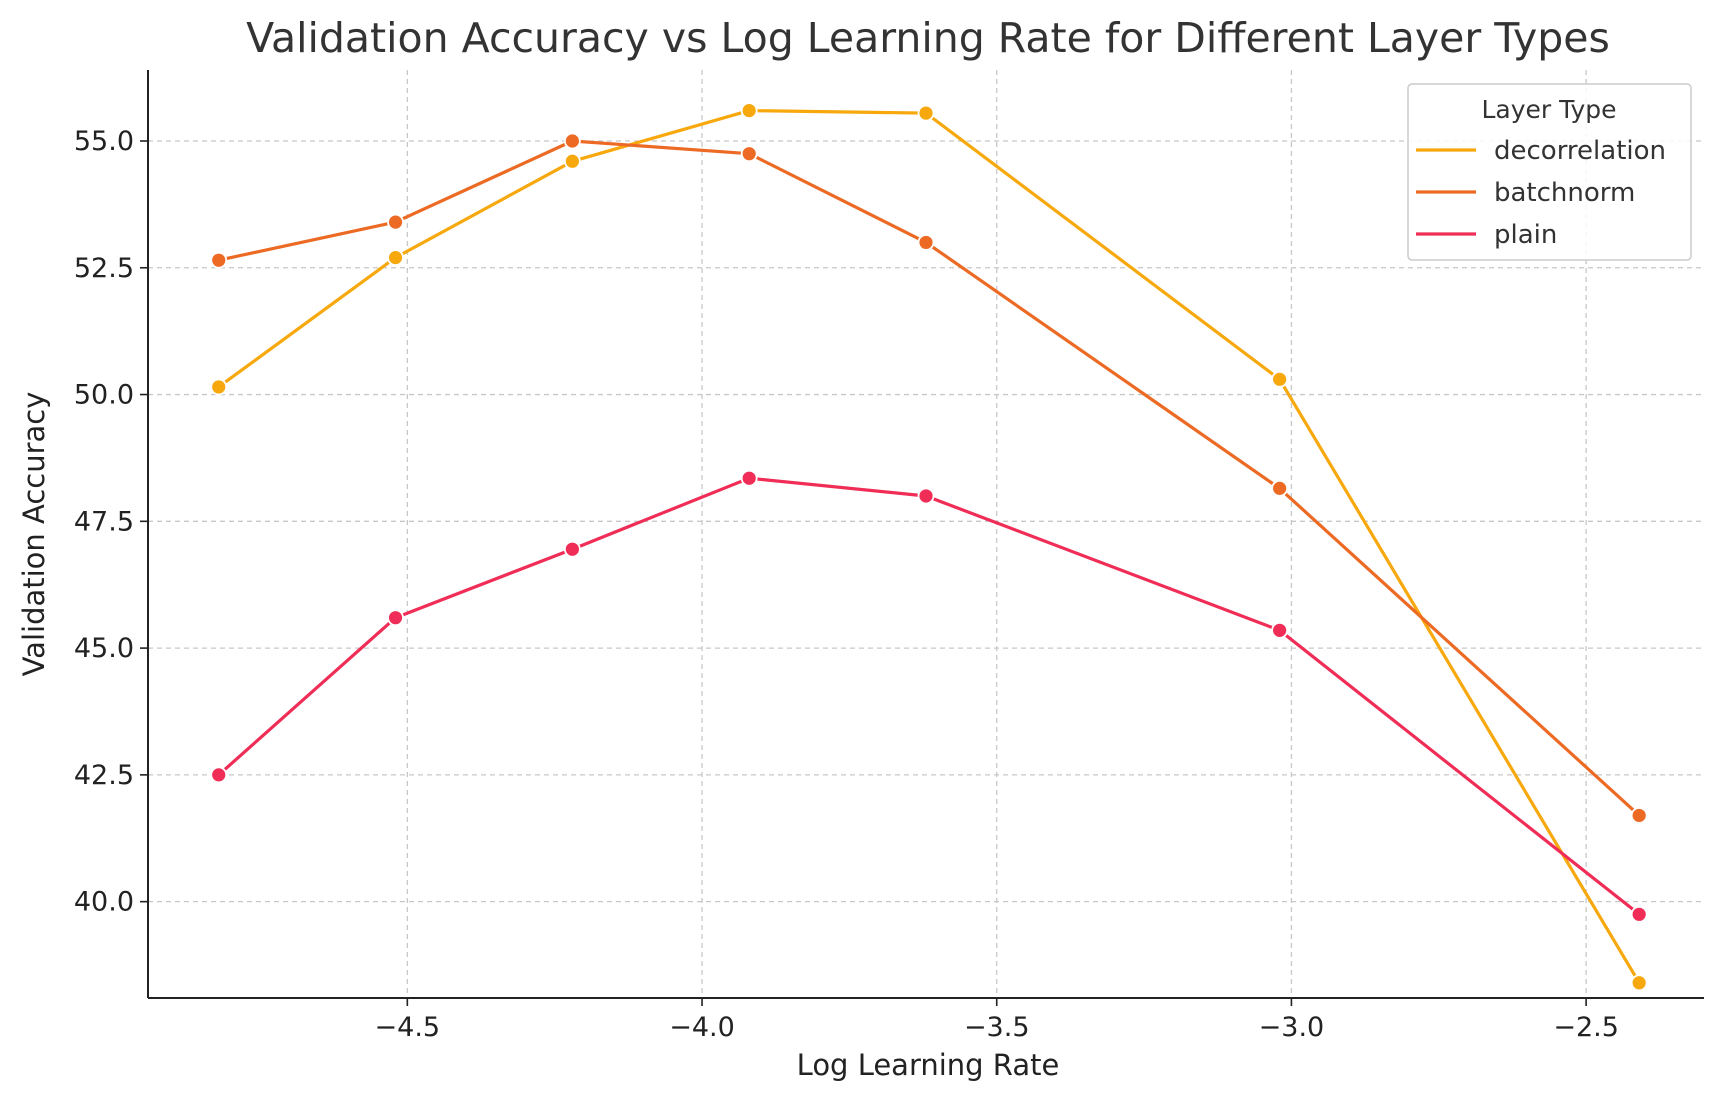  What do you see at coordinates (104, 902) in the screenshot?
I see `y-tick-label: 40.0` at bounding box center [104, 902].